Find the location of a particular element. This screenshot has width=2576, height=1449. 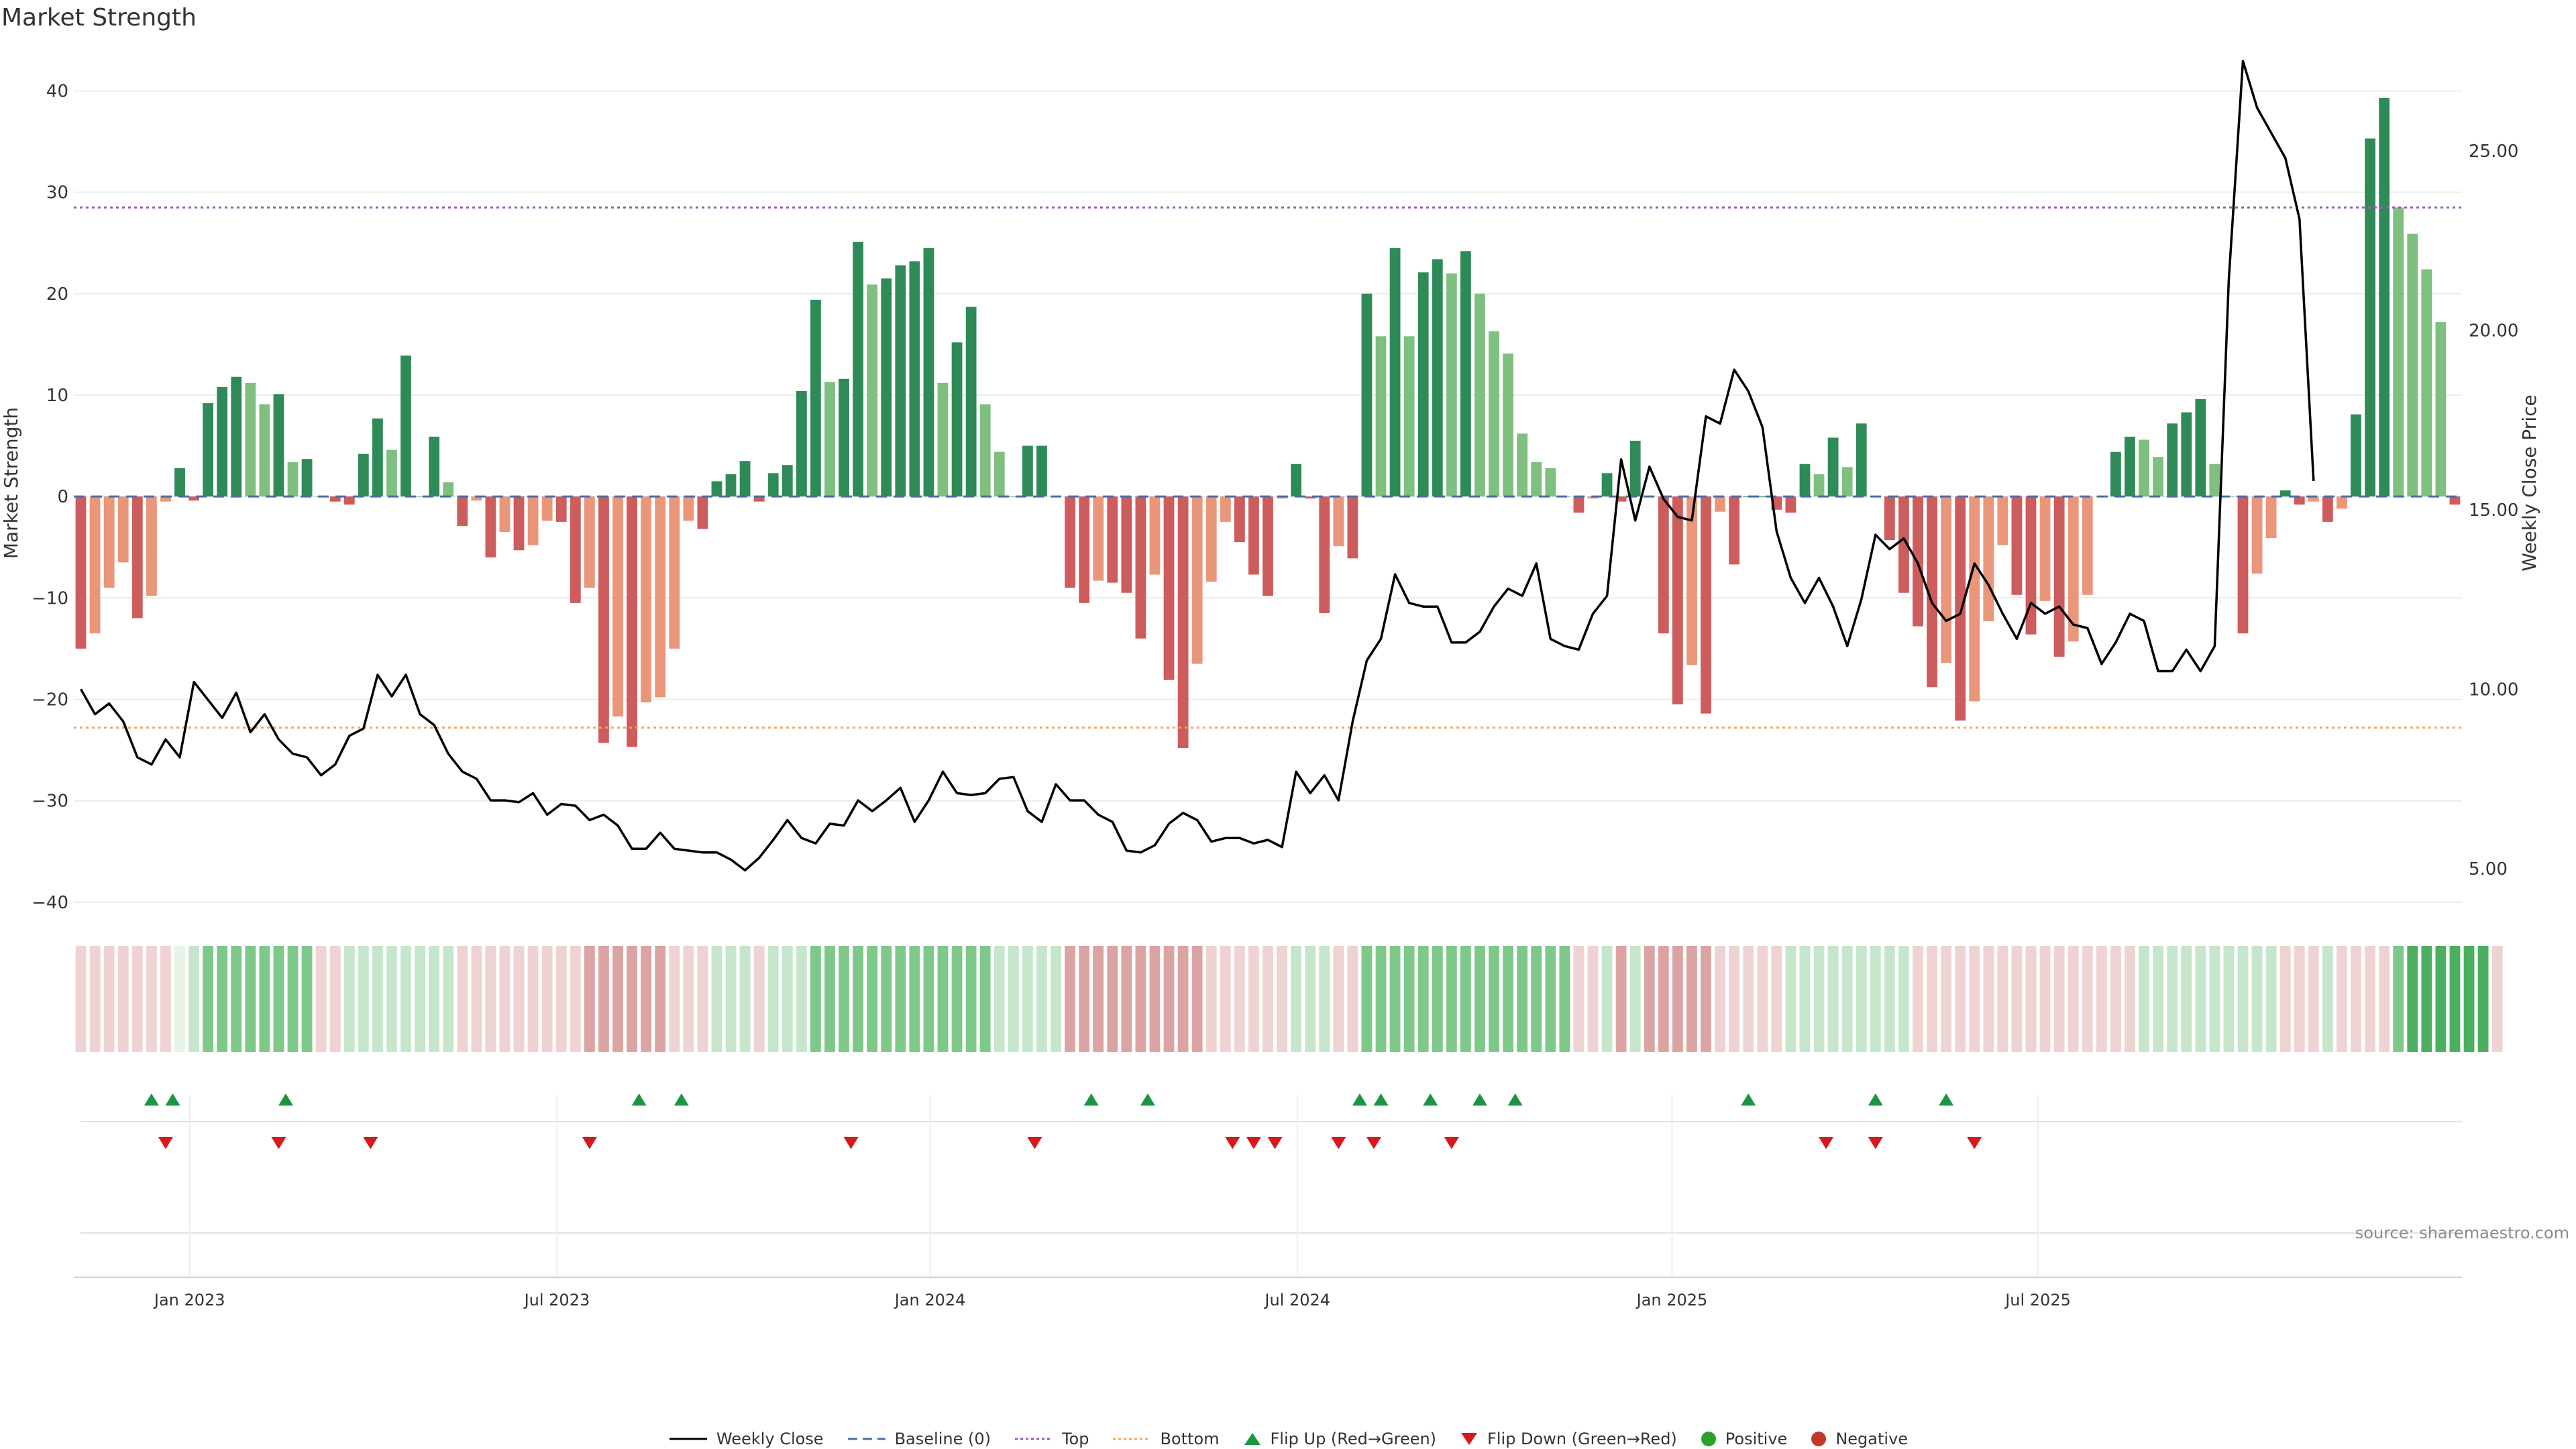

legend-item-flip-down: Flip Down (Green→Red) is located at coordinates (1568, 1439).